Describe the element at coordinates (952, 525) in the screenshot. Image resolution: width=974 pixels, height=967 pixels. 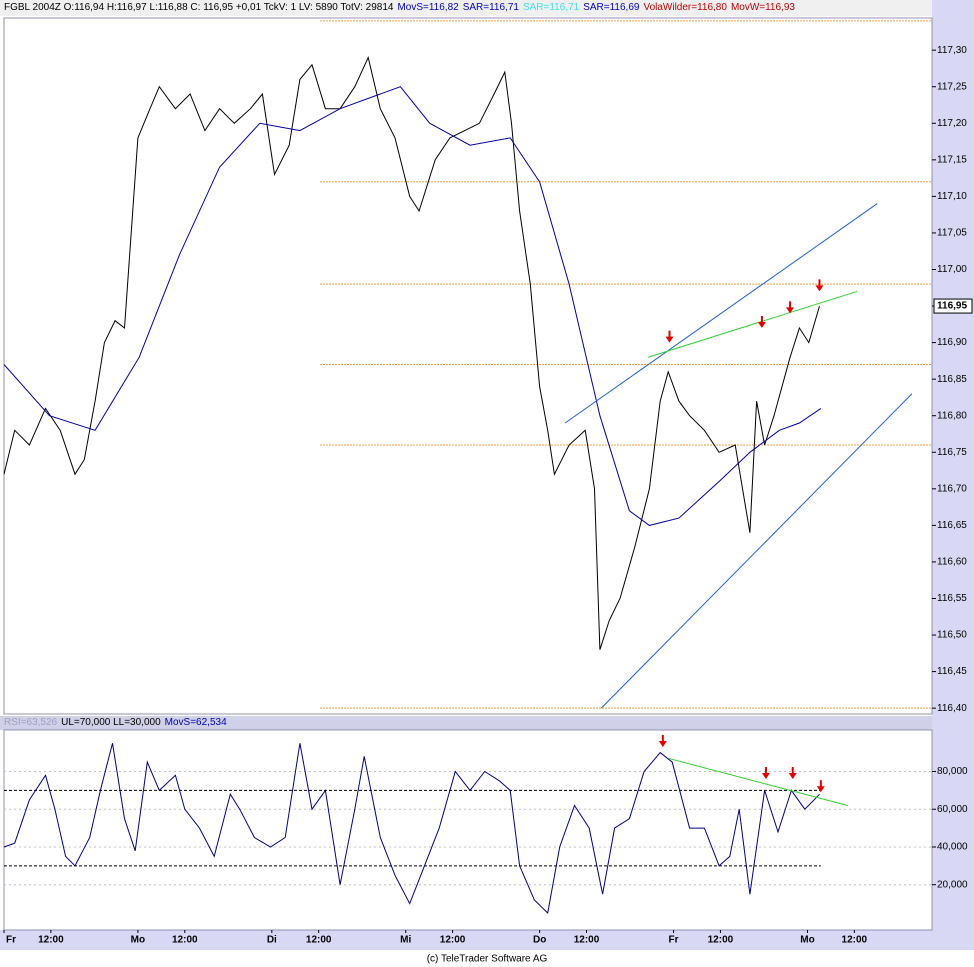
I see `y-tick-label: 116,65` at that location.